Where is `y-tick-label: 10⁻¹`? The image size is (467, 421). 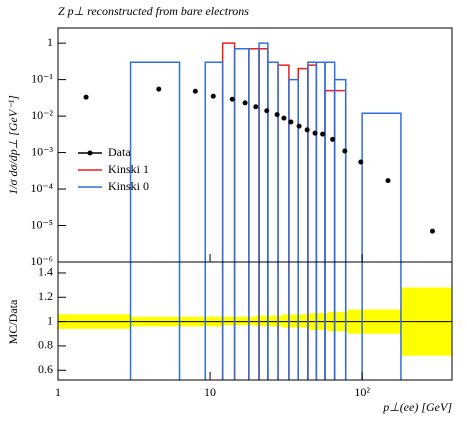
y-tick-label: 10⁻¹ is located at coordinates (42, 78).